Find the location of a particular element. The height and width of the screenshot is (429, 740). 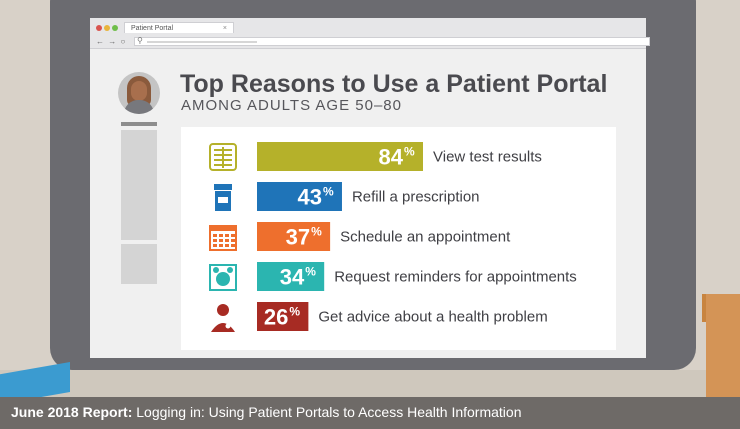

sidebar-panel-lower is located at coordinates (139, 264).